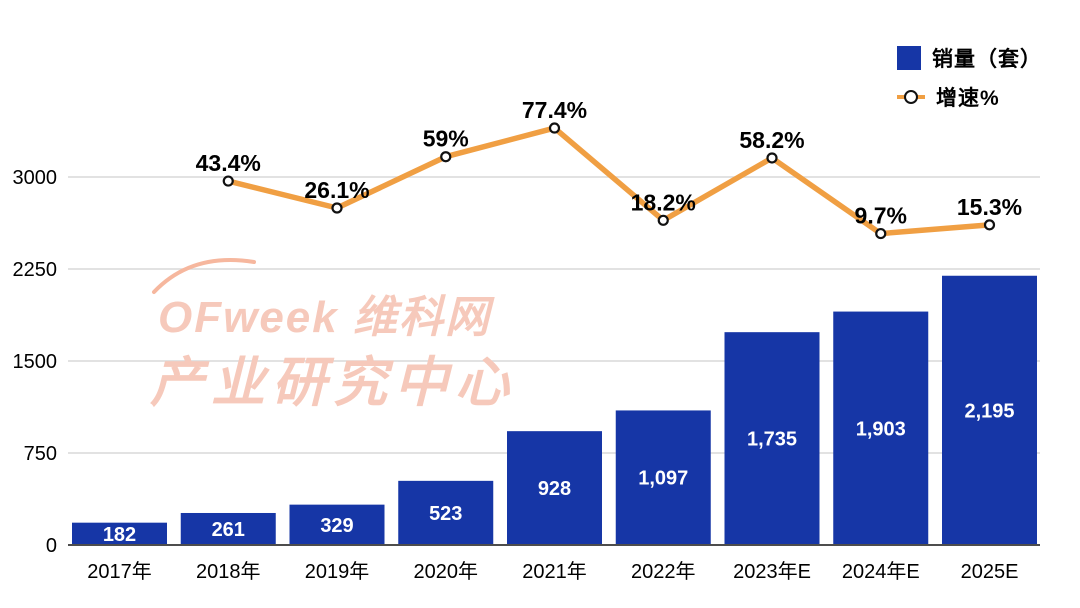 Image resolution: width=1080 pixels, height=608 pixels. Describe the element at coordinates (554, 571) in the screenshot. I see `x-axis-label-2021年: 2021年` at that location.